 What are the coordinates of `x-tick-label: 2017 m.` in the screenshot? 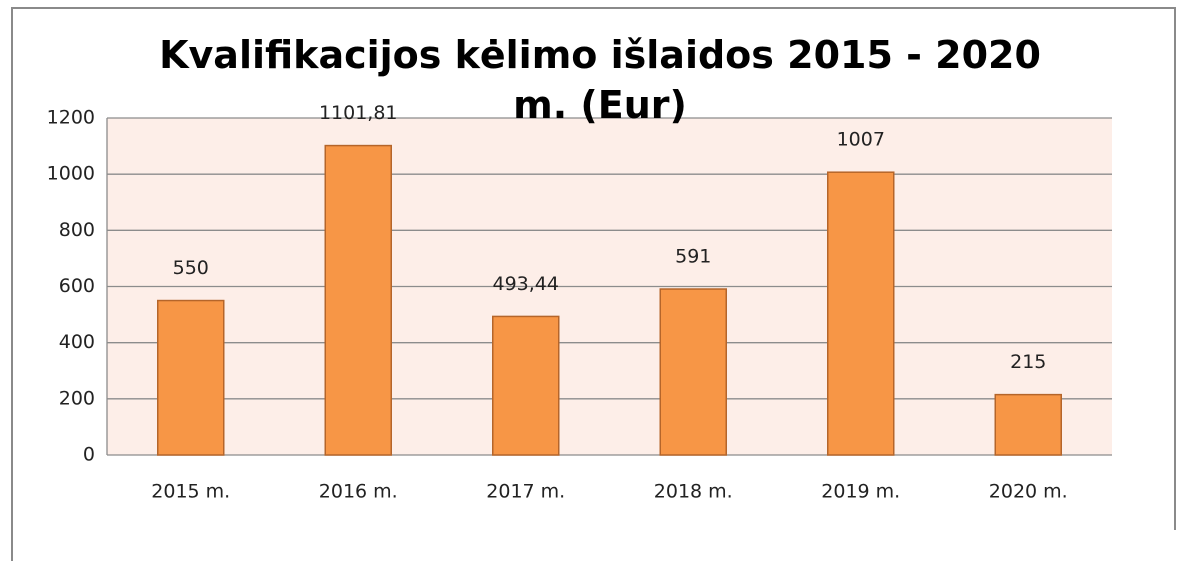 It's located at (525, 492).